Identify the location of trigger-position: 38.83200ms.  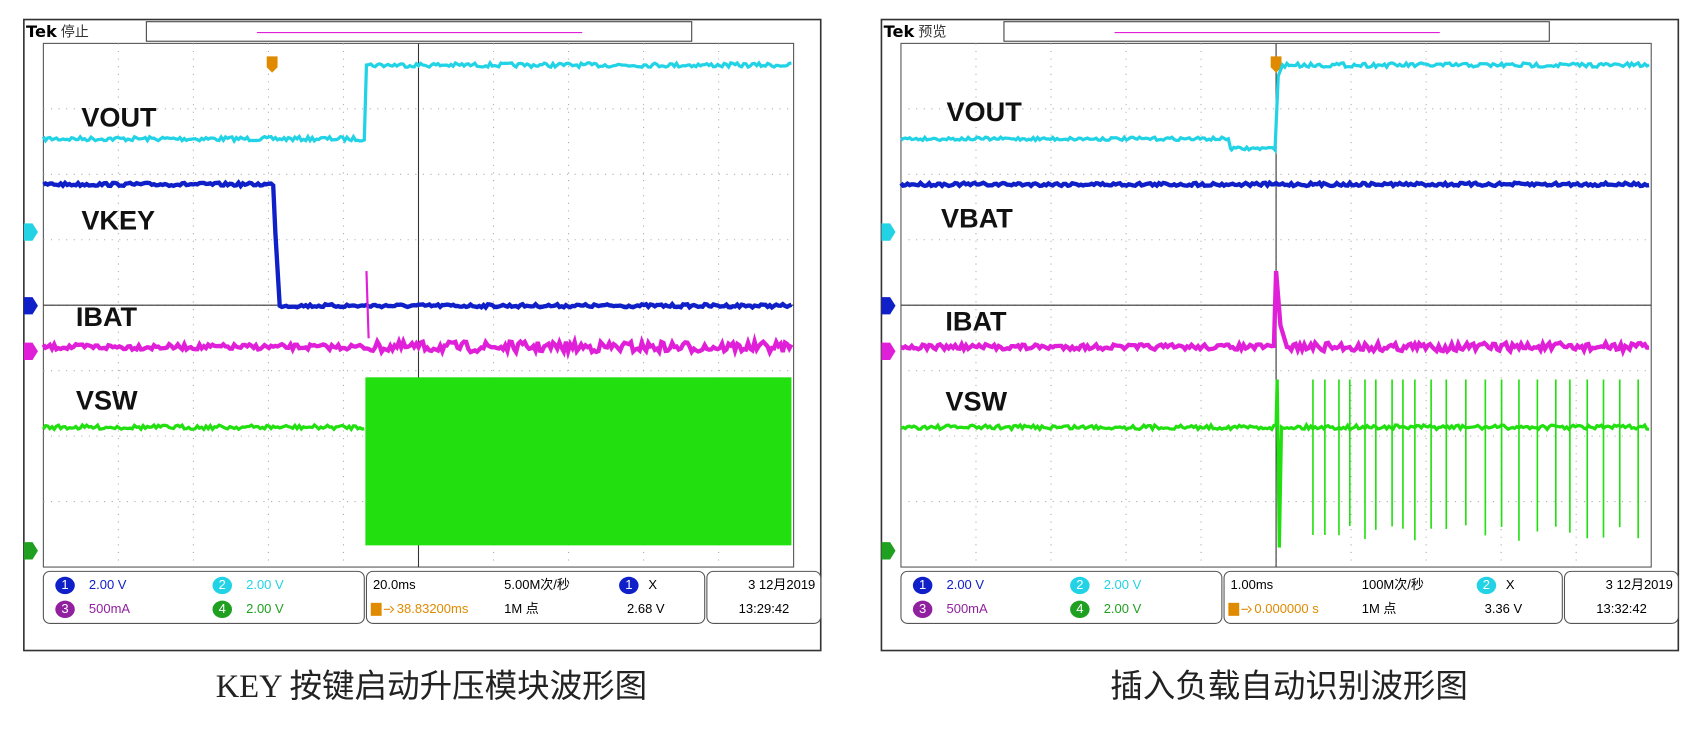
(433, 608).